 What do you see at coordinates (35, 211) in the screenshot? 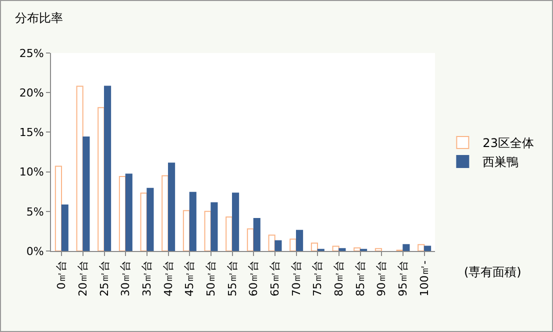
I see `y-tick-label: 5%` at bounding box center [35, 211].